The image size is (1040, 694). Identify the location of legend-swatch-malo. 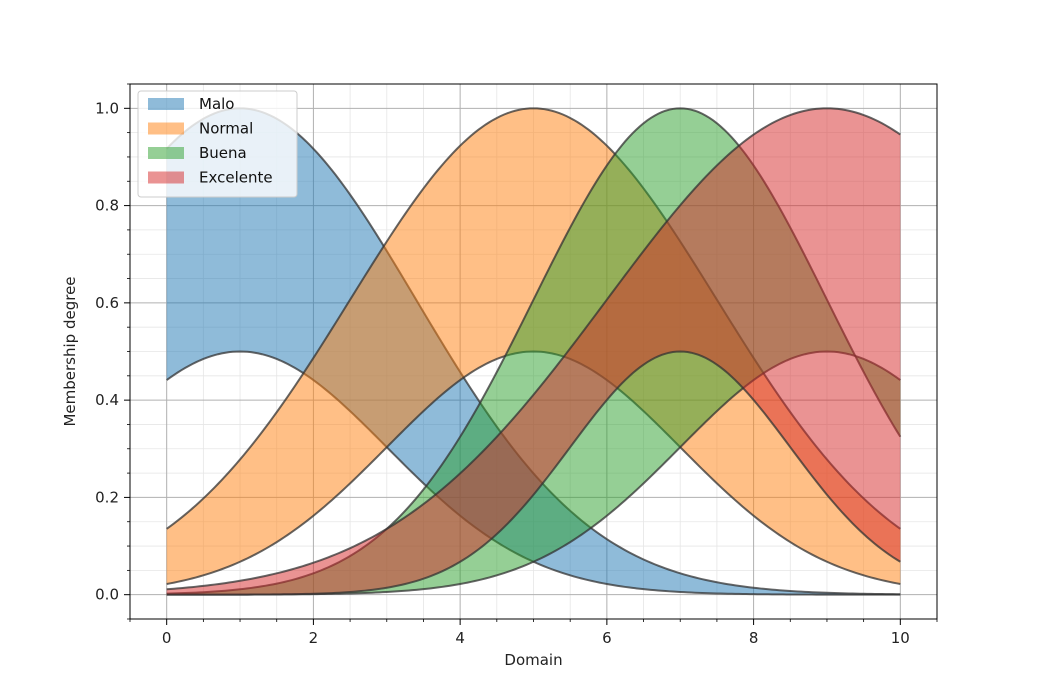
(166, 104).